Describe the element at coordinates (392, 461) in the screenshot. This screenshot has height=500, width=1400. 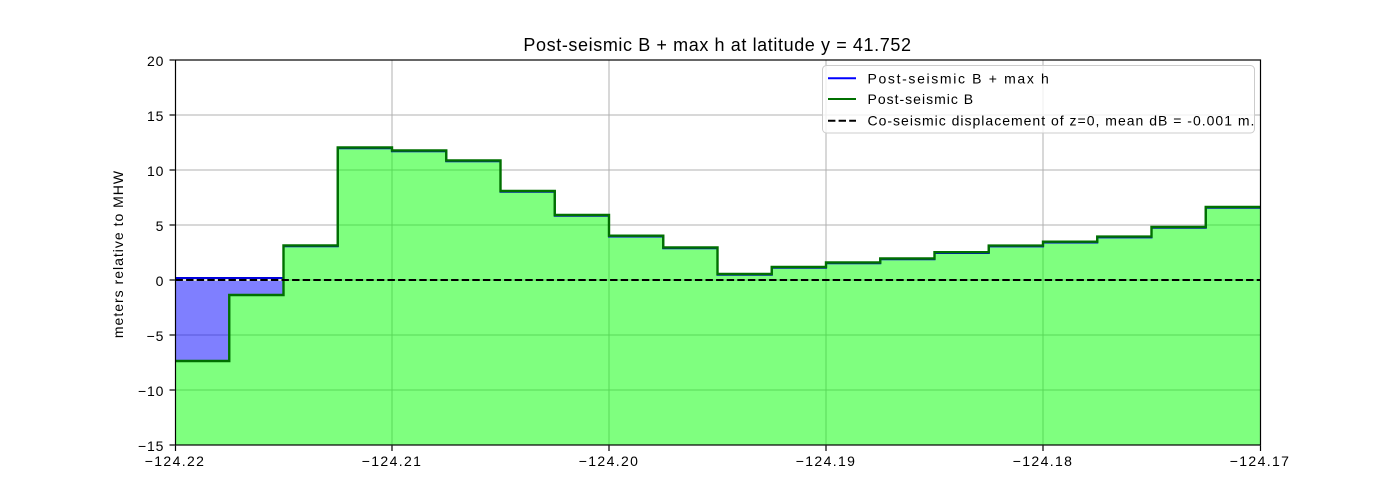
I see `svg-text: −124.21` at that location.